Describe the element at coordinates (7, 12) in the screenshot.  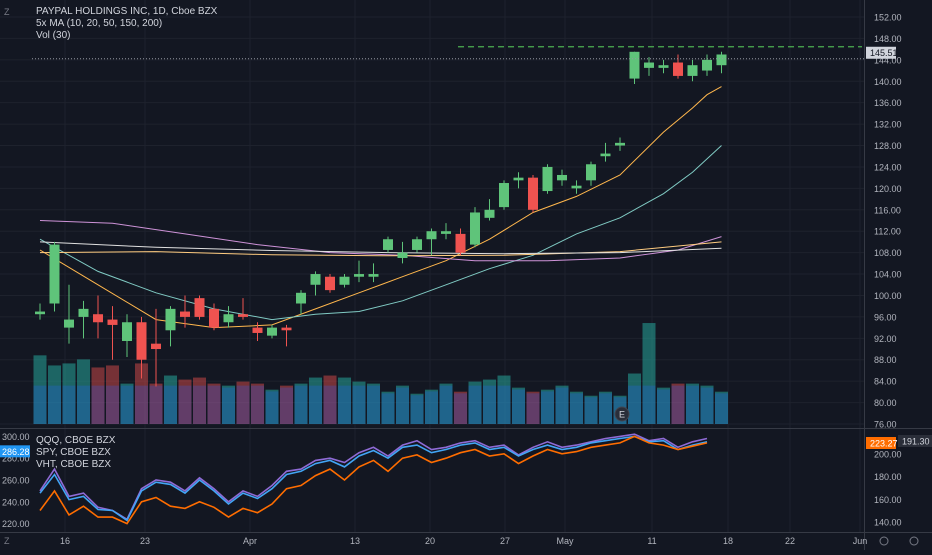
I see `zoom-top-icon: Z` at that location.